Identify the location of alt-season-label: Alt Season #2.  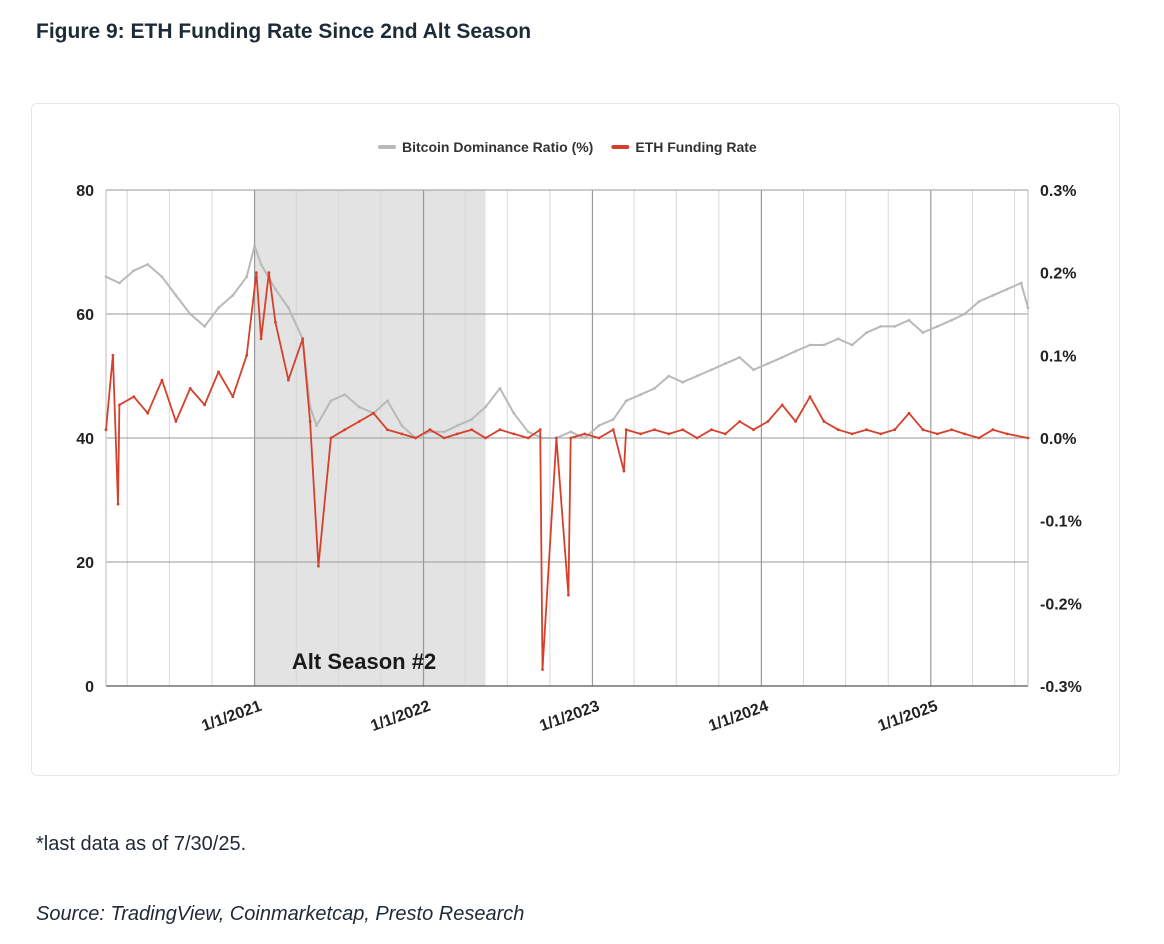
(364, 661).